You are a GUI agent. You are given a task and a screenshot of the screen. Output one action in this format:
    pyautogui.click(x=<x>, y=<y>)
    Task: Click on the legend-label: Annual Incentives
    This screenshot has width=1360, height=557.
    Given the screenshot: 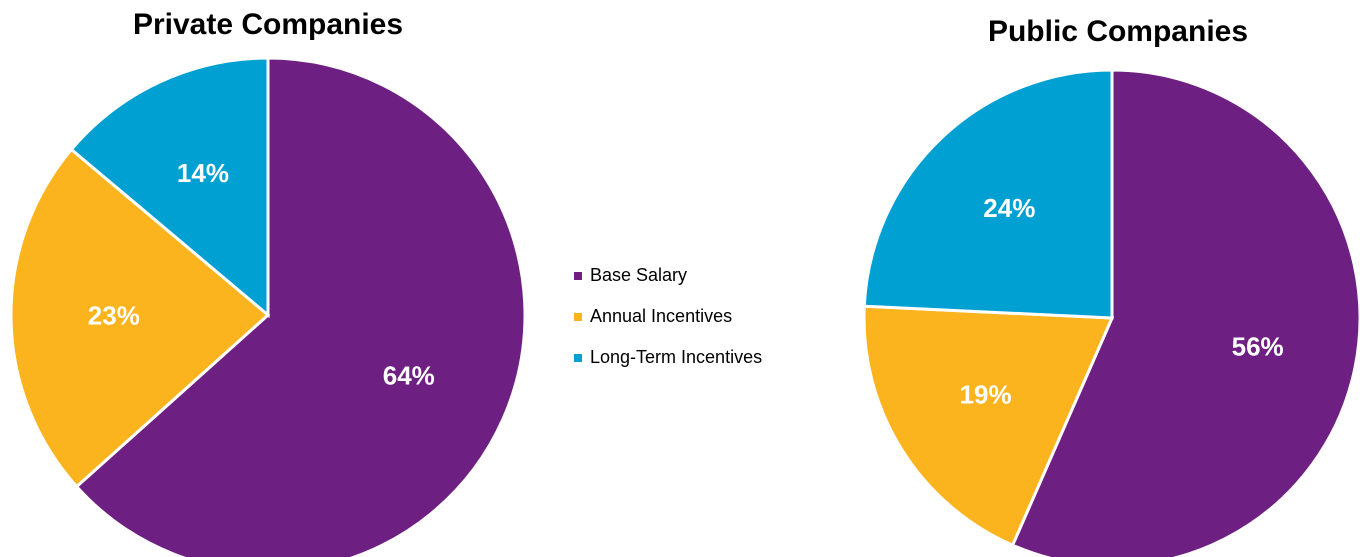 What is the action you would take?
    pyautogui.click(x=661, y=316)
    